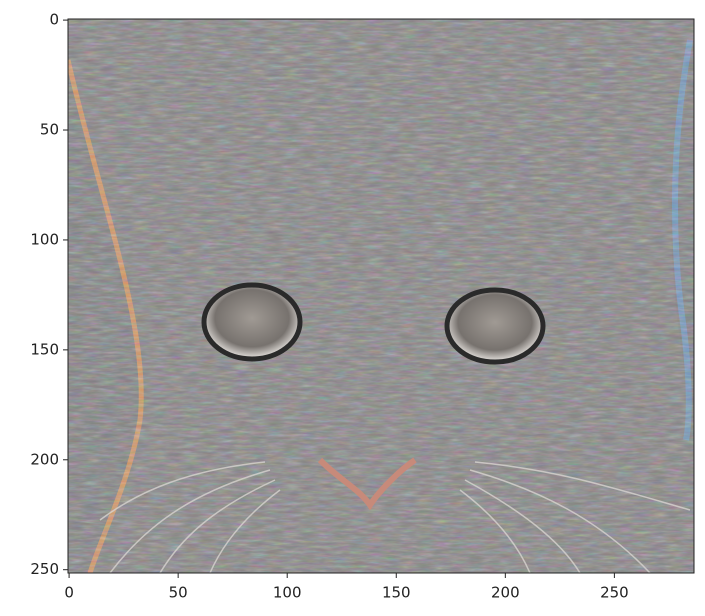 This screenshot has width=705, height=616. What do you see at coordinates (44, 569) in the screenshot?
I see `y-tick-label: 250` at bounding box center [44, 569].